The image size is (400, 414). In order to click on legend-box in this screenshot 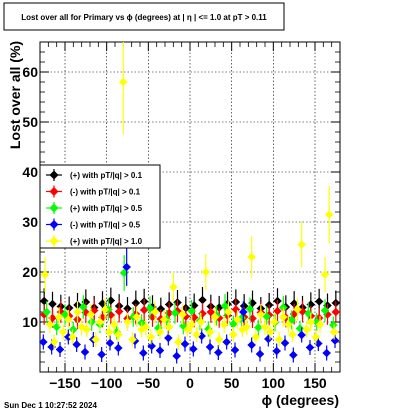, I will do `click(100, 206)`.